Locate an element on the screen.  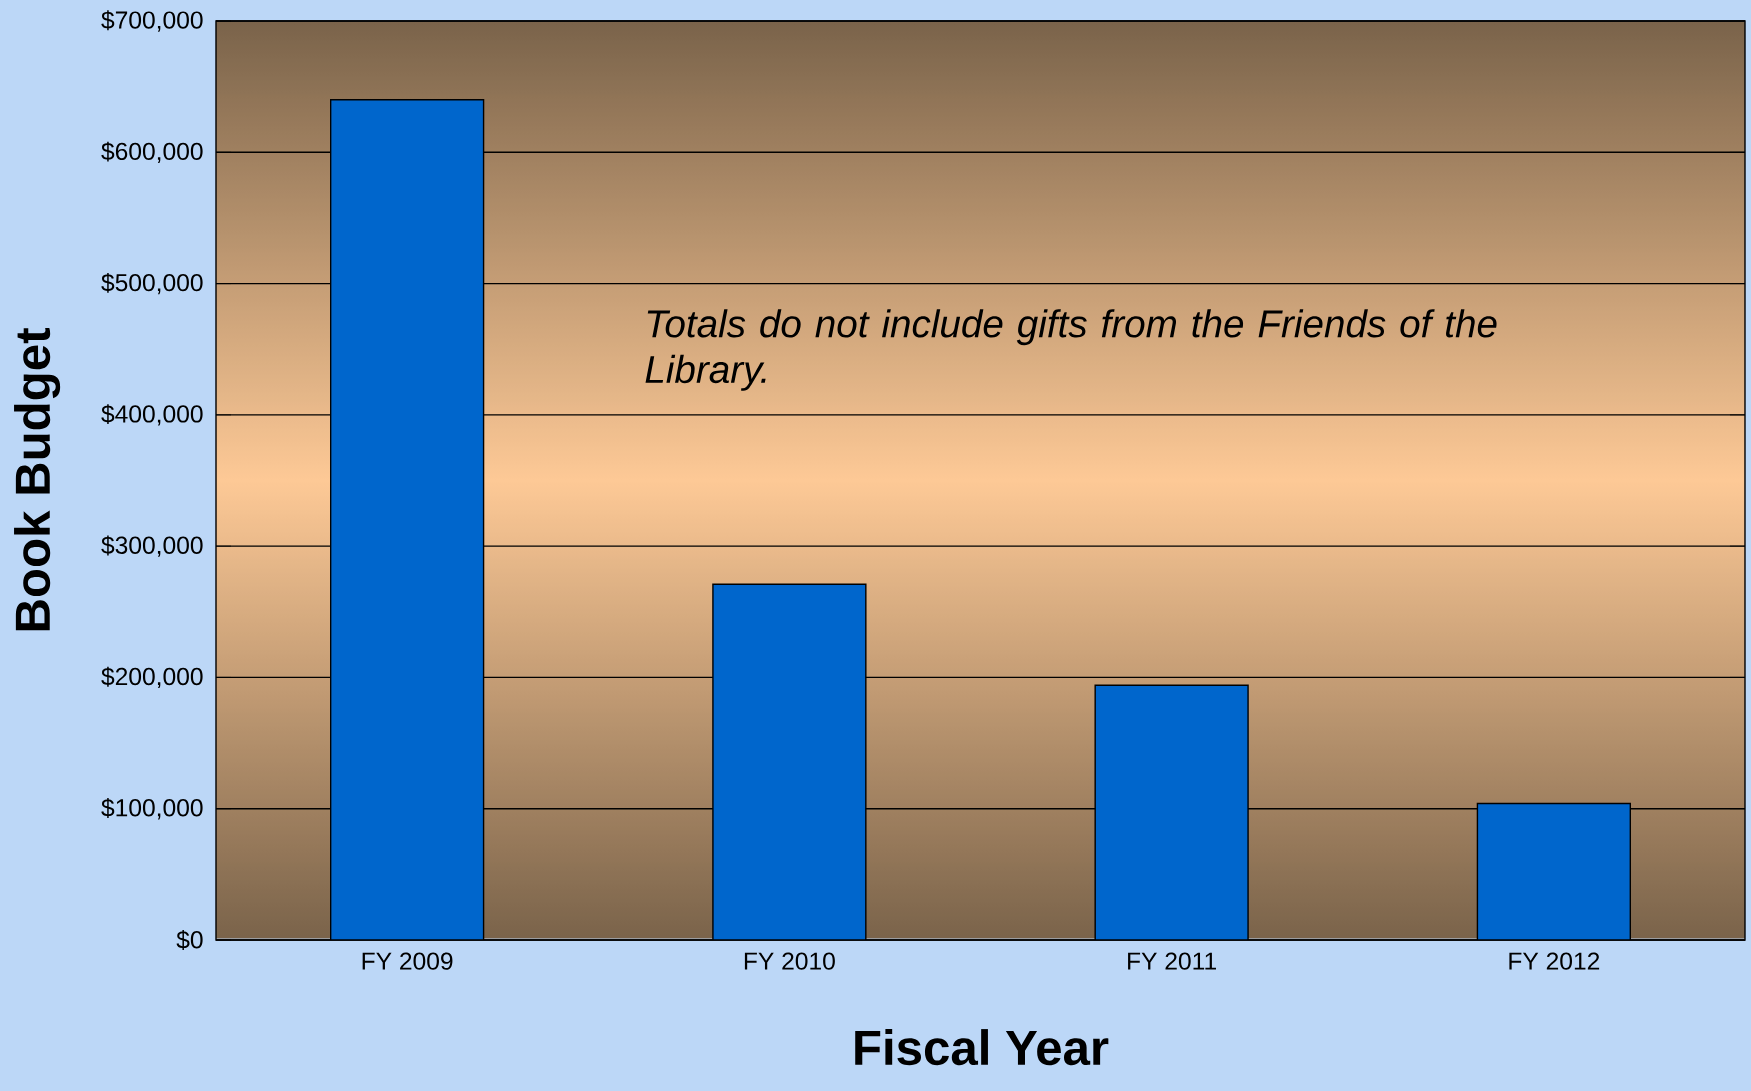
y-tick-label: $600,000 is located at coordinates (152, 152).